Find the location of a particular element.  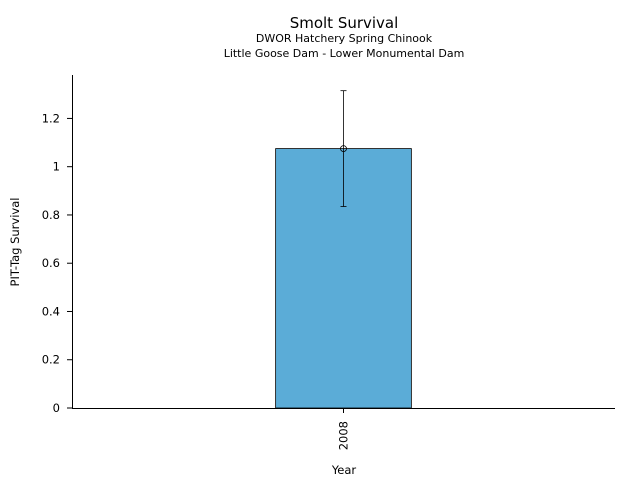

y-tick-label: 0.2 is located at coordinates (51, 360).